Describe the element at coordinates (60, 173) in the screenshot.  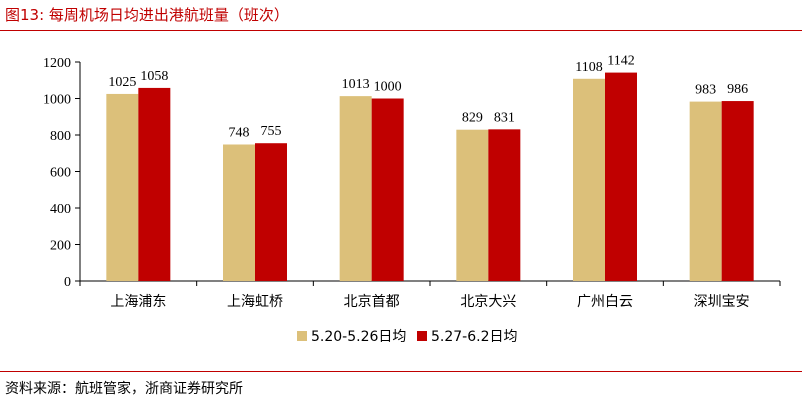
I see `y-tick-label: 600` at that location.